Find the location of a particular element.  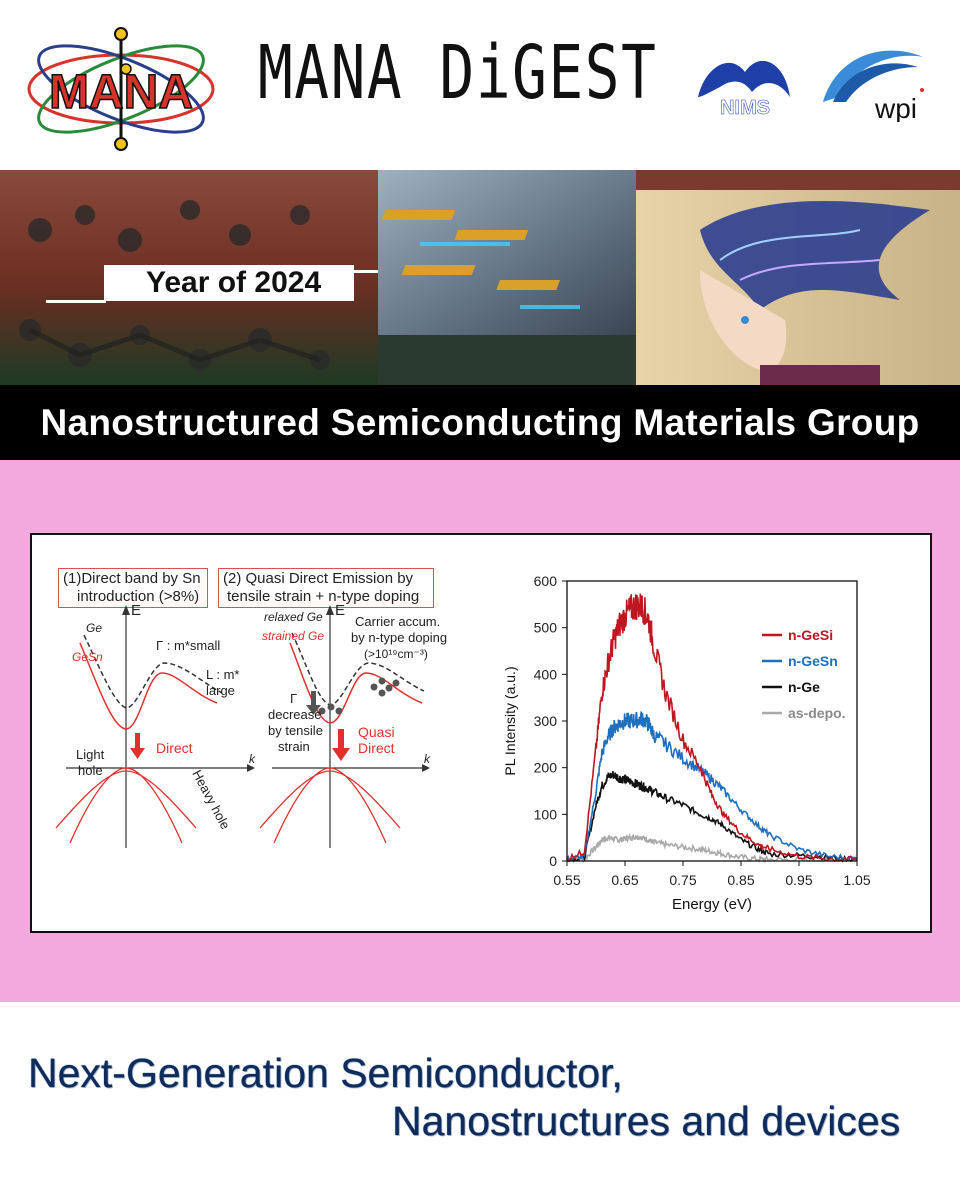

wpi-logo: wpi is located at coordinates (873, 86).